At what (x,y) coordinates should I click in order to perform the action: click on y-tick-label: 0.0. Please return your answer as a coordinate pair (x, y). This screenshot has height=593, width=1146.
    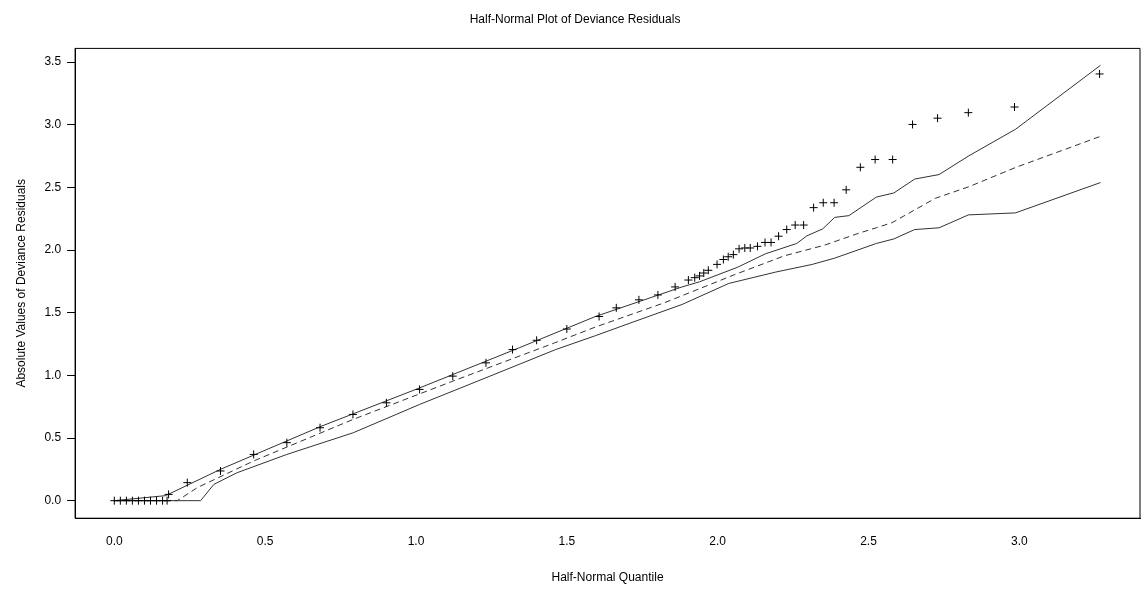
    Looking at the image, I should click on (53, 499).